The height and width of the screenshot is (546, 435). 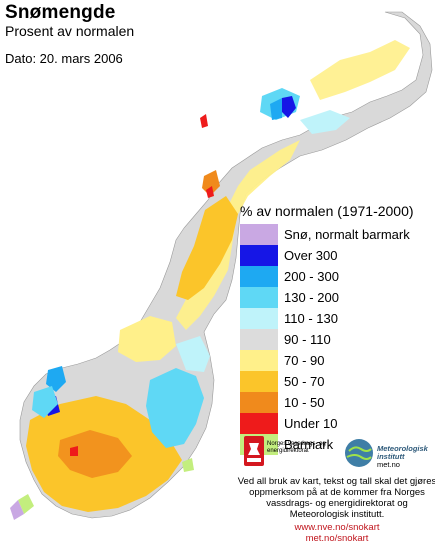 I want to click on zone-snow-normally-bare, so click(x=17, y=510).